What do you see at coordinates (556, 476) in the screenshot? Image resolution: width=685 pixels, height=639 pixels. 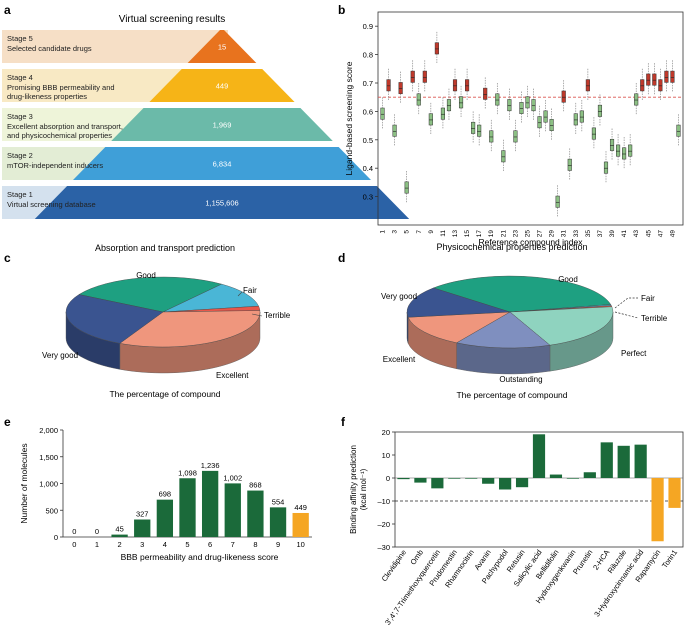 I see `bar-bellidifolin` at bounding box center [556, 476].